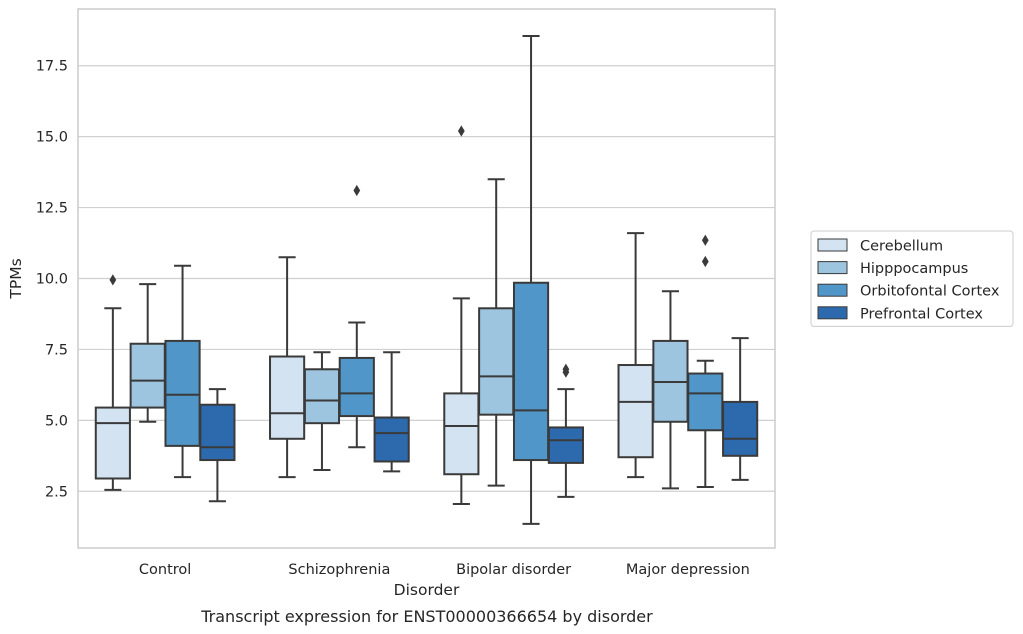  Describe the element at coordinates (427, 590) in the screenshot. I see `x-axis-title: Disorder` at that location.